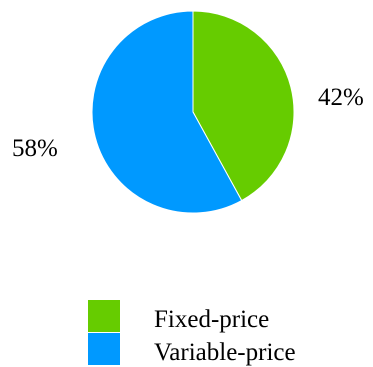 This screenshot has width=373, height=367. I want to click on slice-label-fixed-price: 42%, so click(341, 97).